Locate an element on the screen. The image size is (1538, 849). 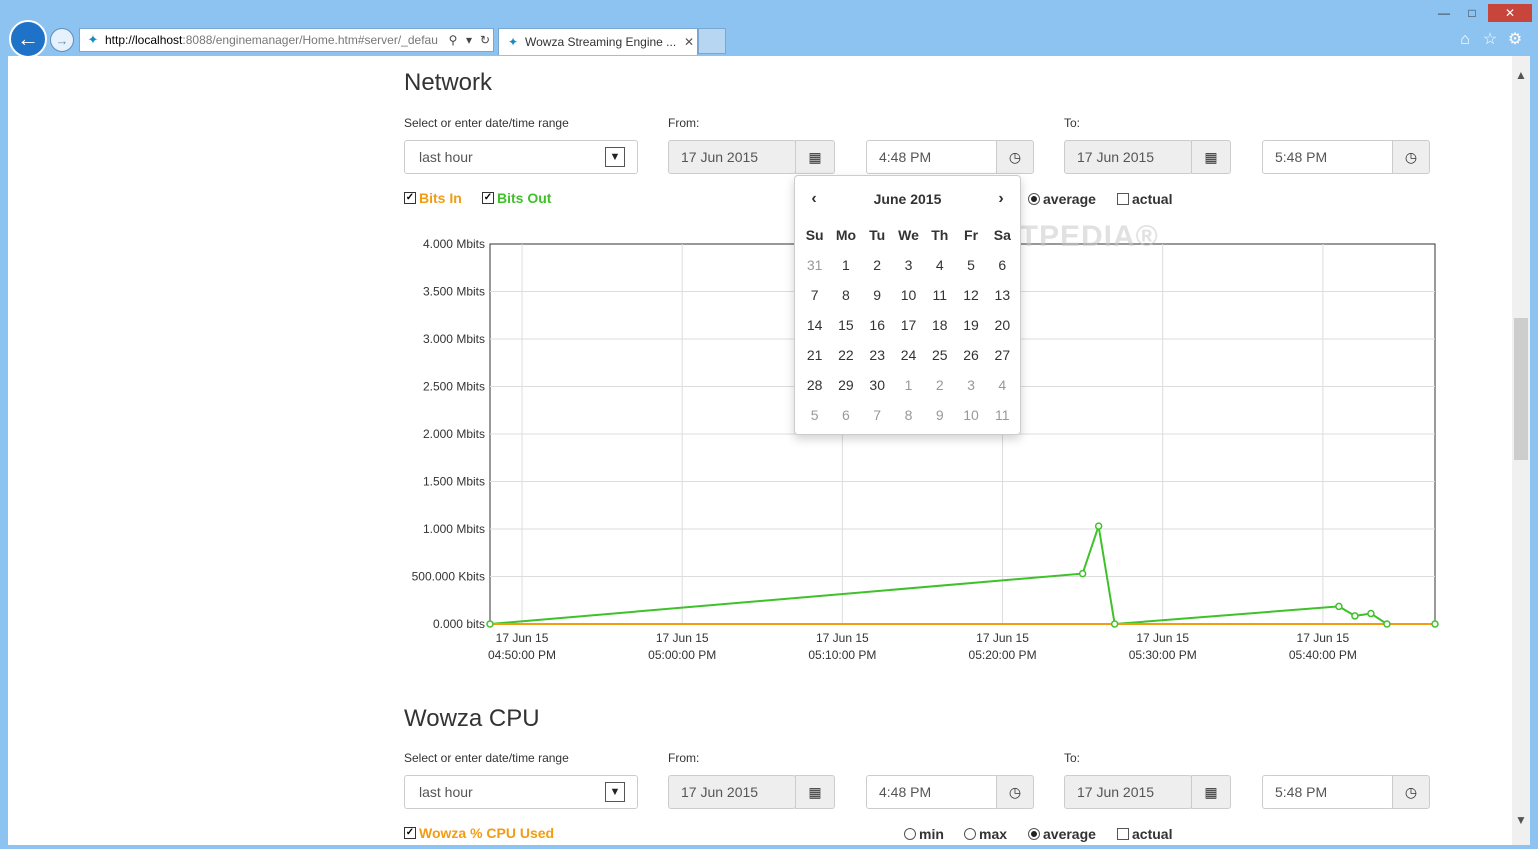
datepicker-day: 26 is located at coordinates (971, 355).